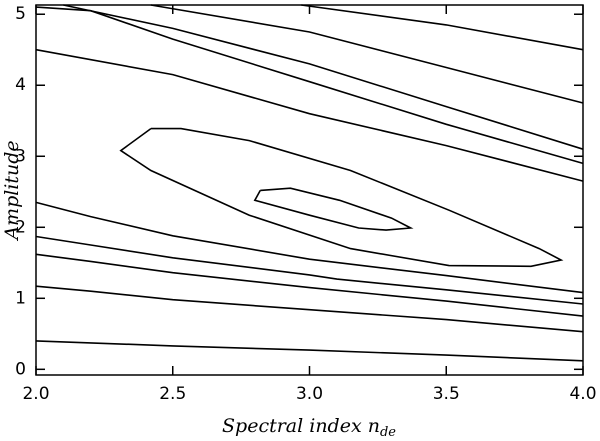  Describe the element at coordinates (35, 394) in the screenshot. I see `x-tick-label: 2.0` at that location.